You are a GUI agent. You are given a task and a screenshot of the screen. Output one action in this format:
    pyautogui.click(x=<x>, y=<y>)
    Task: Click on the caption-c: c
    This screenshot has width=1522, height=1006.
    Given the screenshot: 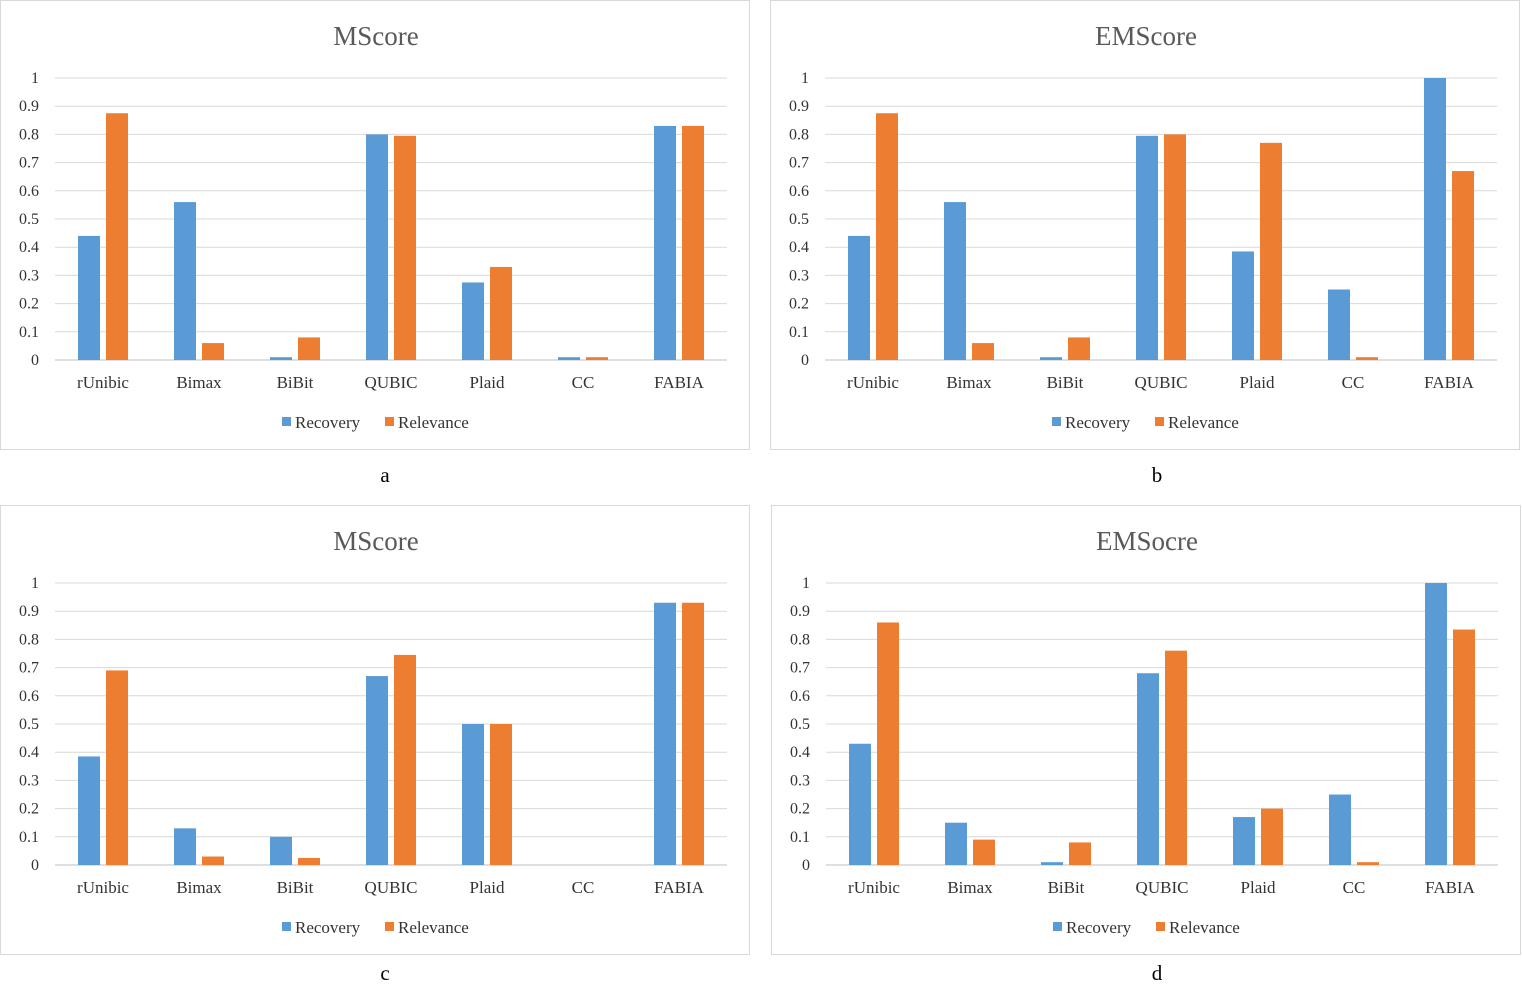 What is the action you would take?
    pyautogui.click(x=385, y=973)
    